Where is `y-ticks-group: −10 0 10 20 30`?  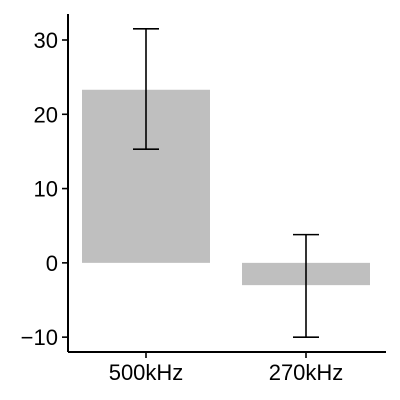 y-ticks-group: −10 0 10 20 30 is located at coordinates (44, 189).